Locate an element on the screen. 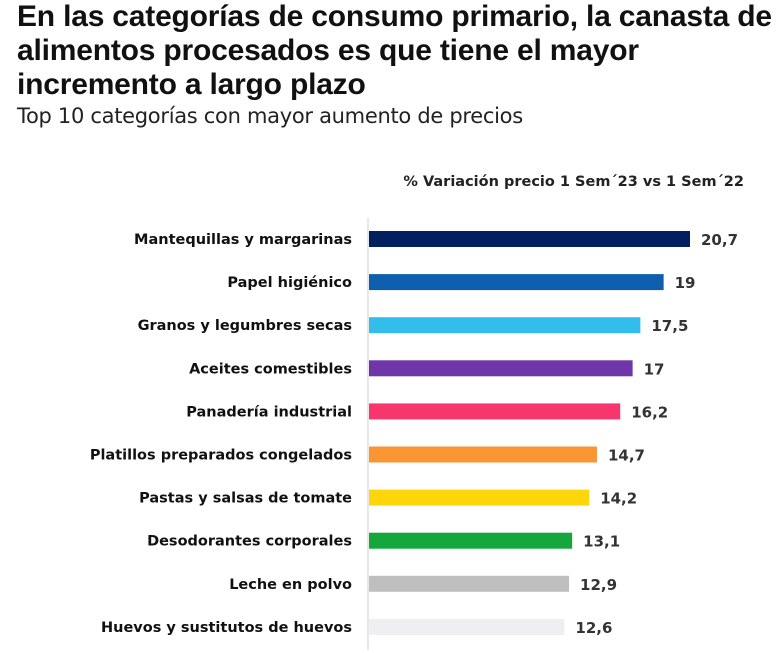  value-label: 20,7 is located at coordinates (719, 240).